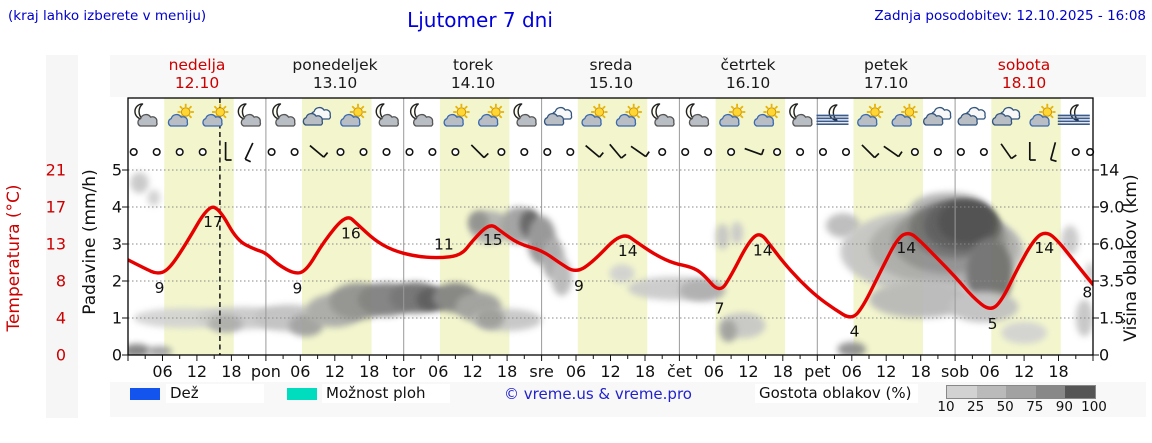 The image size is (1152, 443). Describe the element at coordinates (56, 207) in the screenshot. I see `svg-text: 17` at that location.